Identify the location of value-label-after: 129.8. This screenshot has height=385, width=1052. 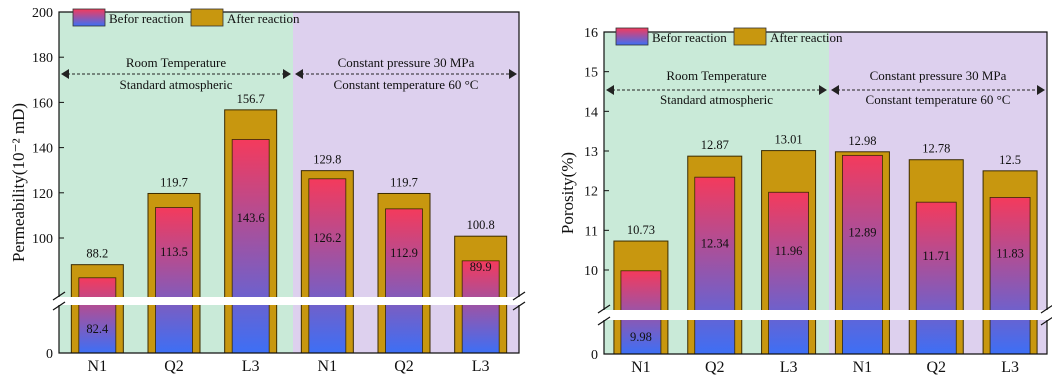
(327, 160).